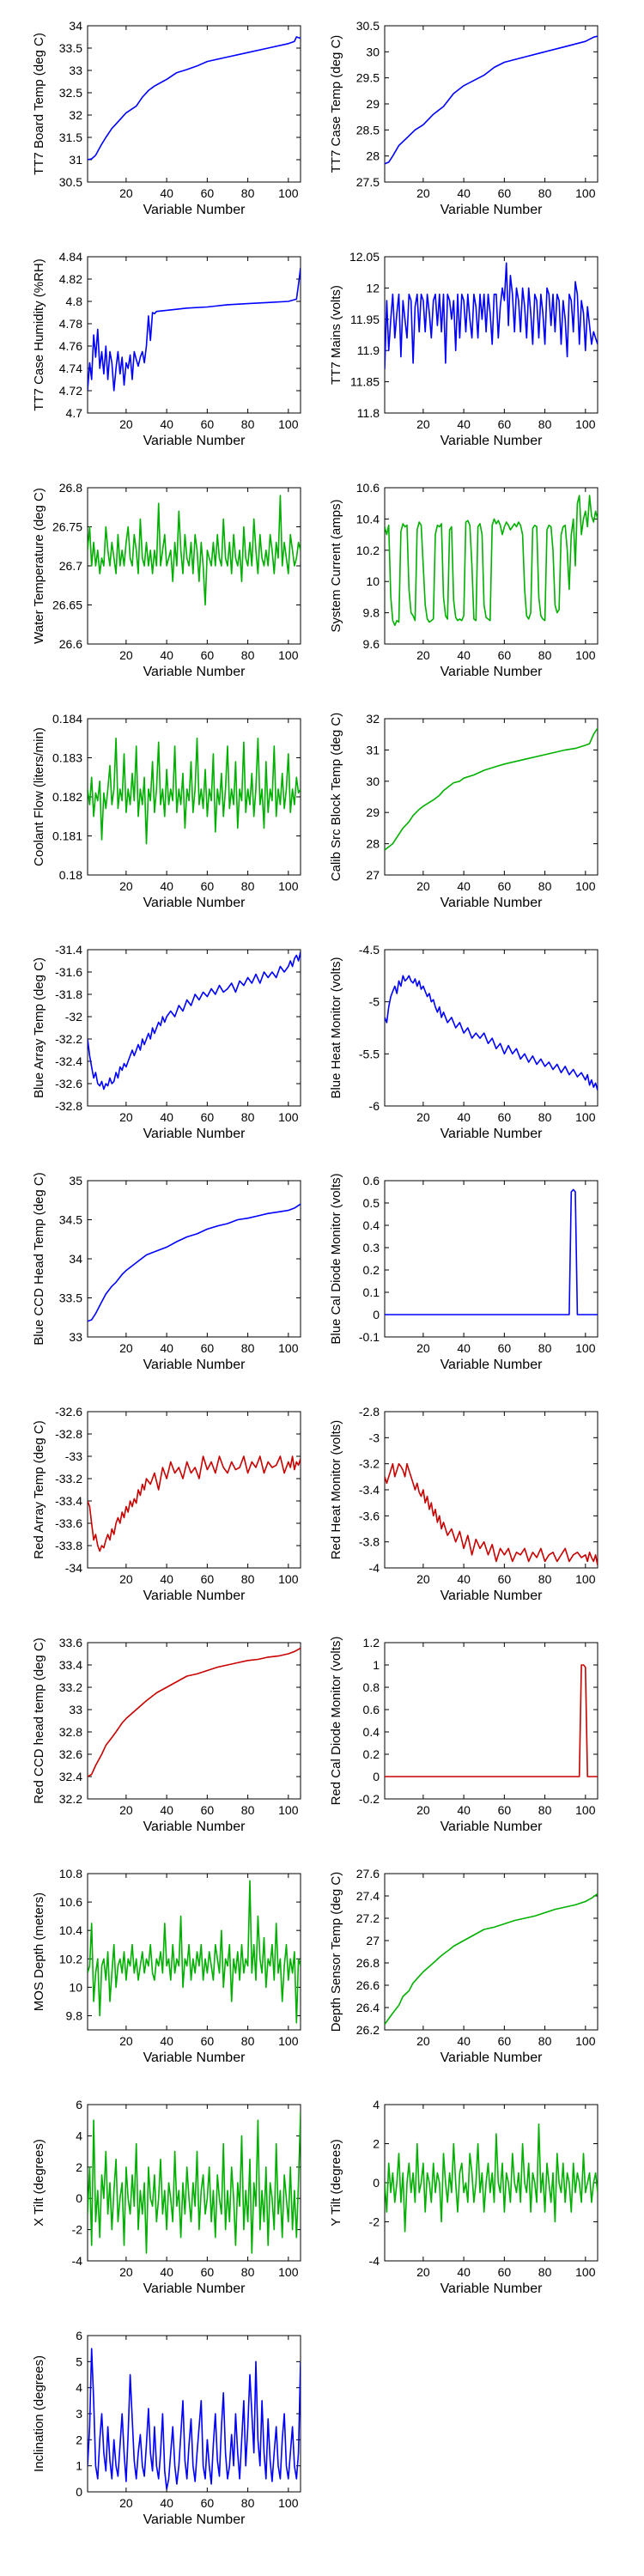  I want to click on y-axis-label: System Current (amps), so click(336, 565).